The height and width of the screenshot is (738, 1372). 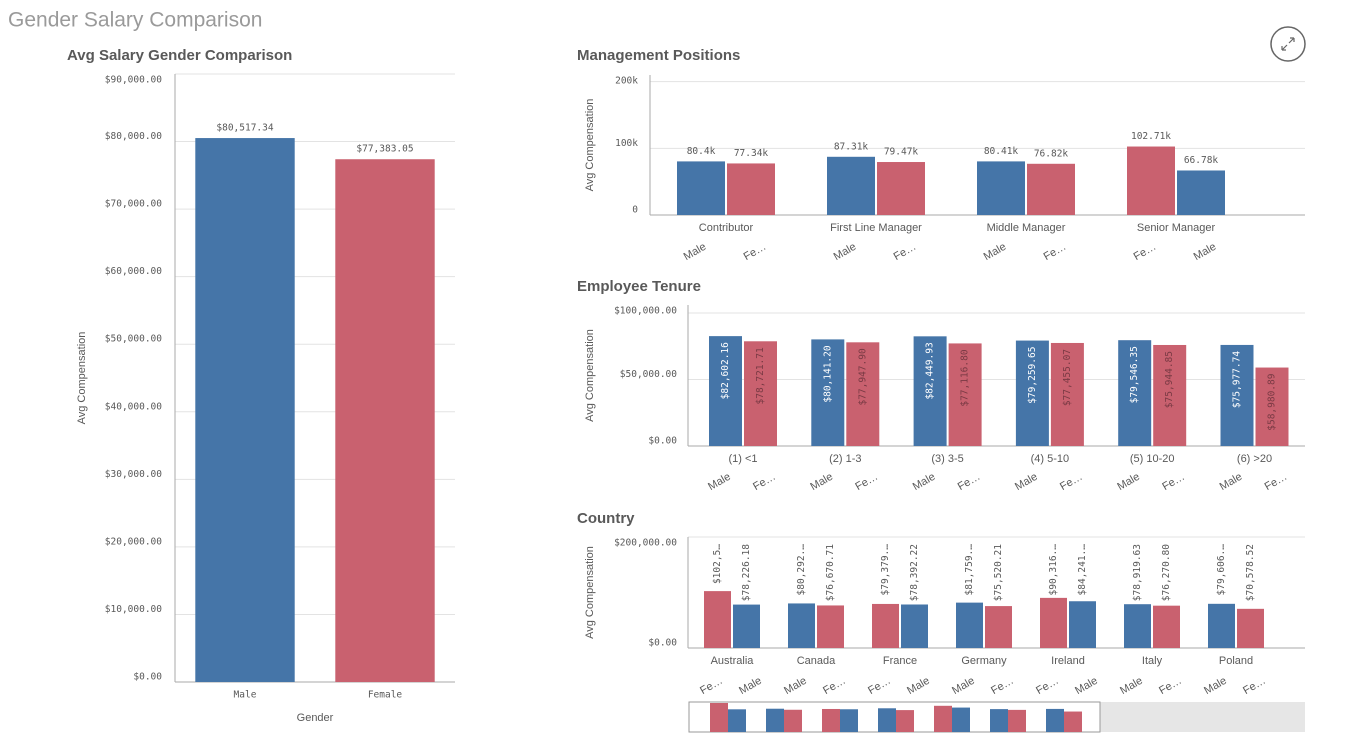 What do you see at coordinates (133, 204) in the screenshot?
I see `y-tick-label: $70,000.00` at bounding box center [133, 204].